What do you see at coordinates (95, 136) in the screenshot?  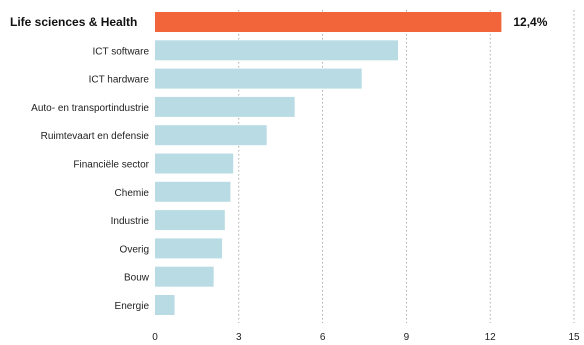 I see `category-label-4: Ruimtevaart en defensie` at bounding box center [95, 136].